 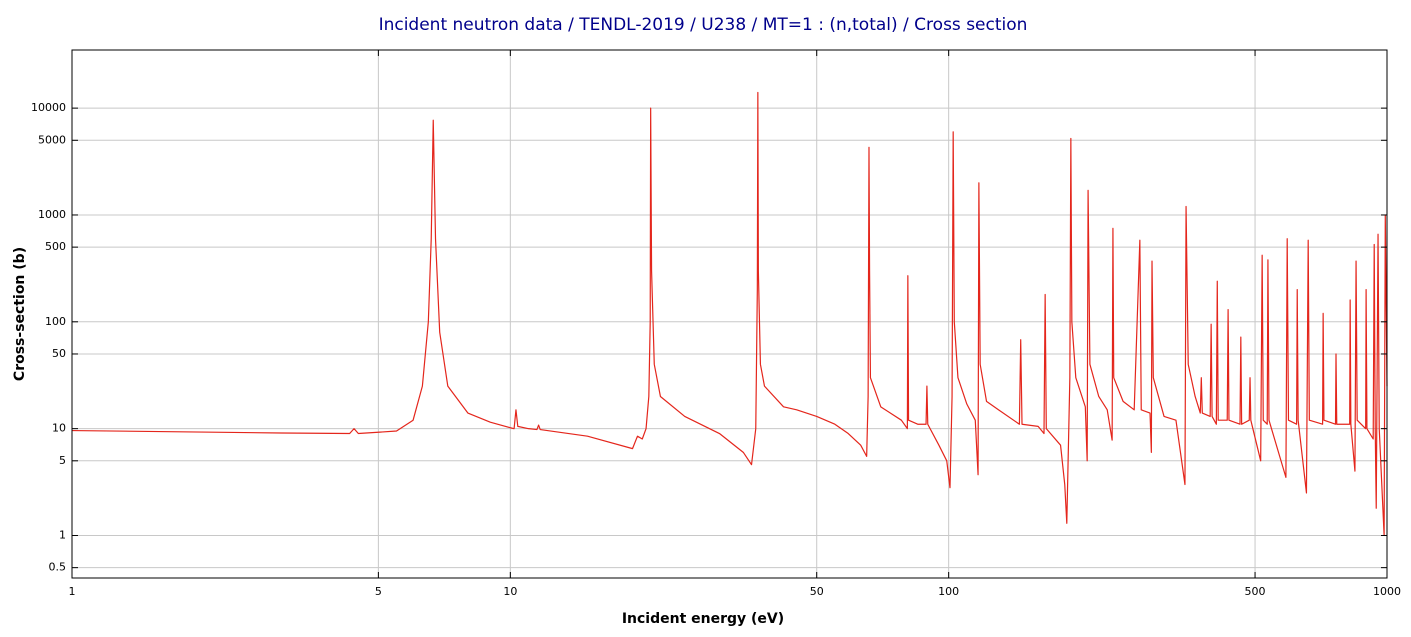 What do you see at coordinates (55, 246) in the screenshot?
I see `y-tick-label: 500` at bounding box center [55, 246].